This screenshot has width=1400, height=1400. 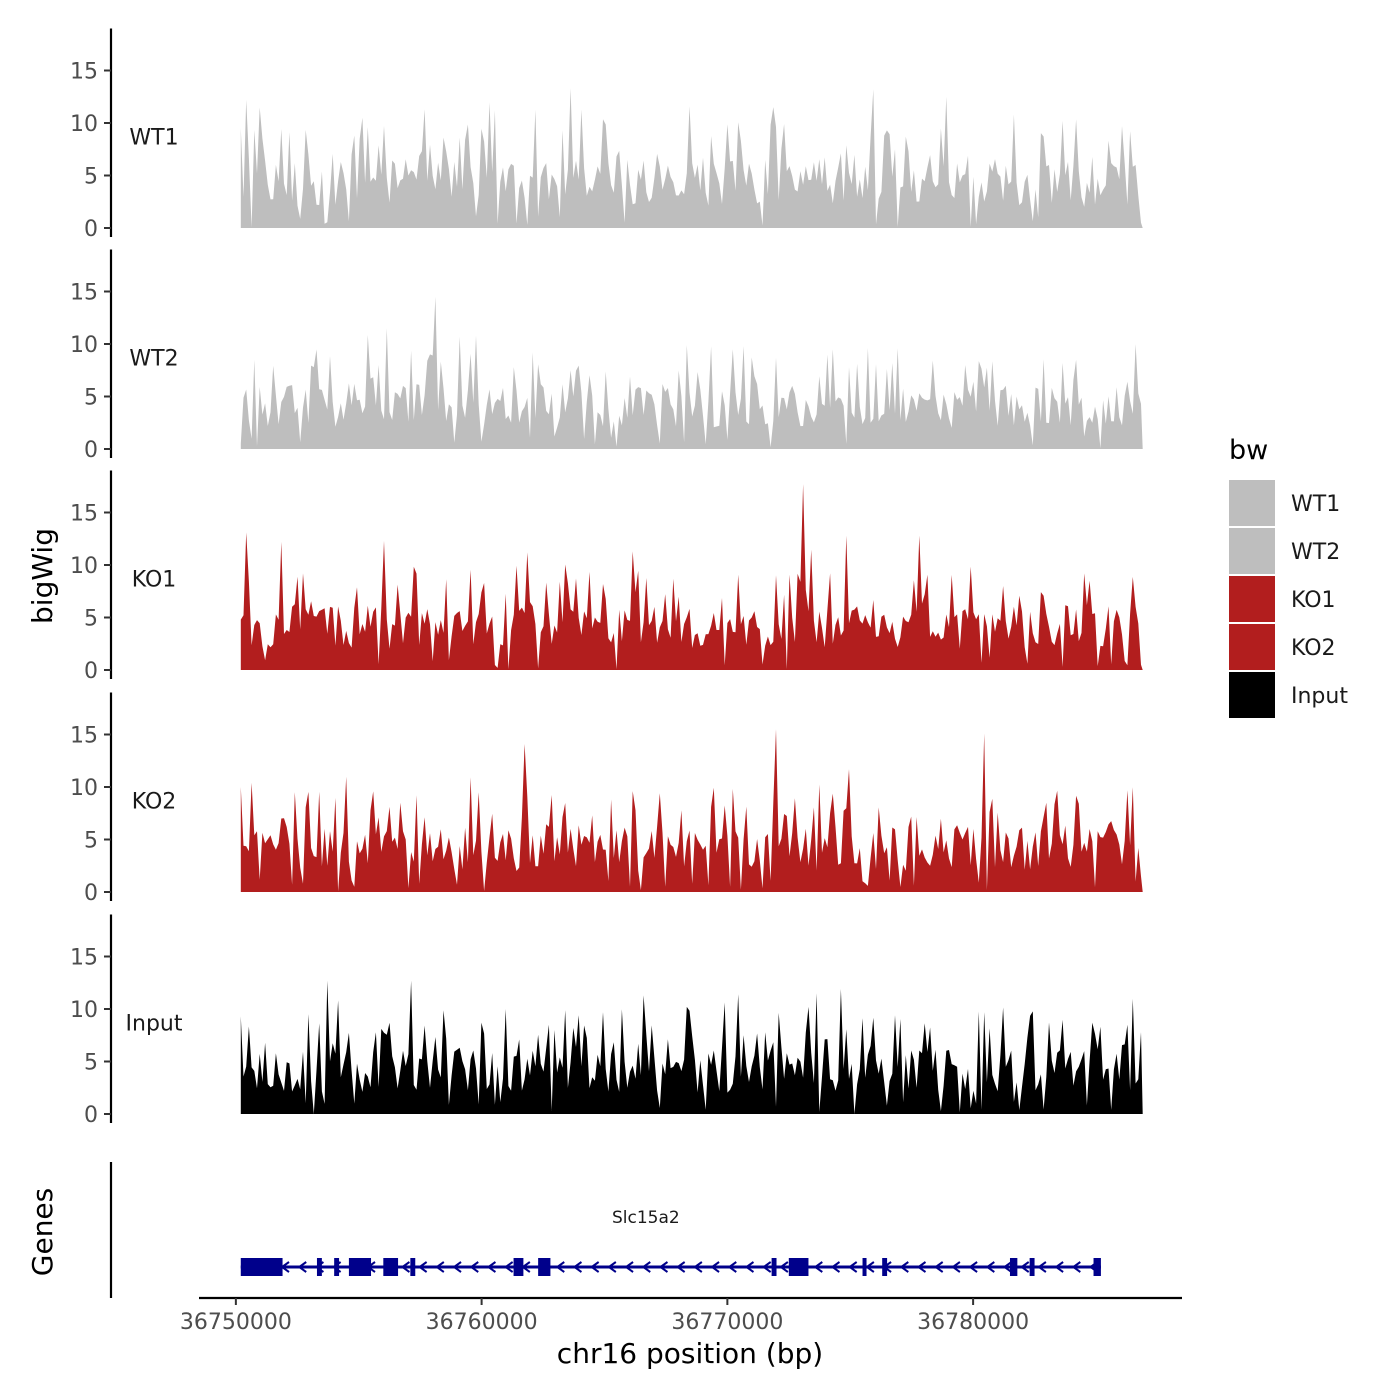 What do you see at coordinates (563, 1230) in the screenshot?
I see `genes-track: Genes Slc15a2` at bounding box center [563, 1230].